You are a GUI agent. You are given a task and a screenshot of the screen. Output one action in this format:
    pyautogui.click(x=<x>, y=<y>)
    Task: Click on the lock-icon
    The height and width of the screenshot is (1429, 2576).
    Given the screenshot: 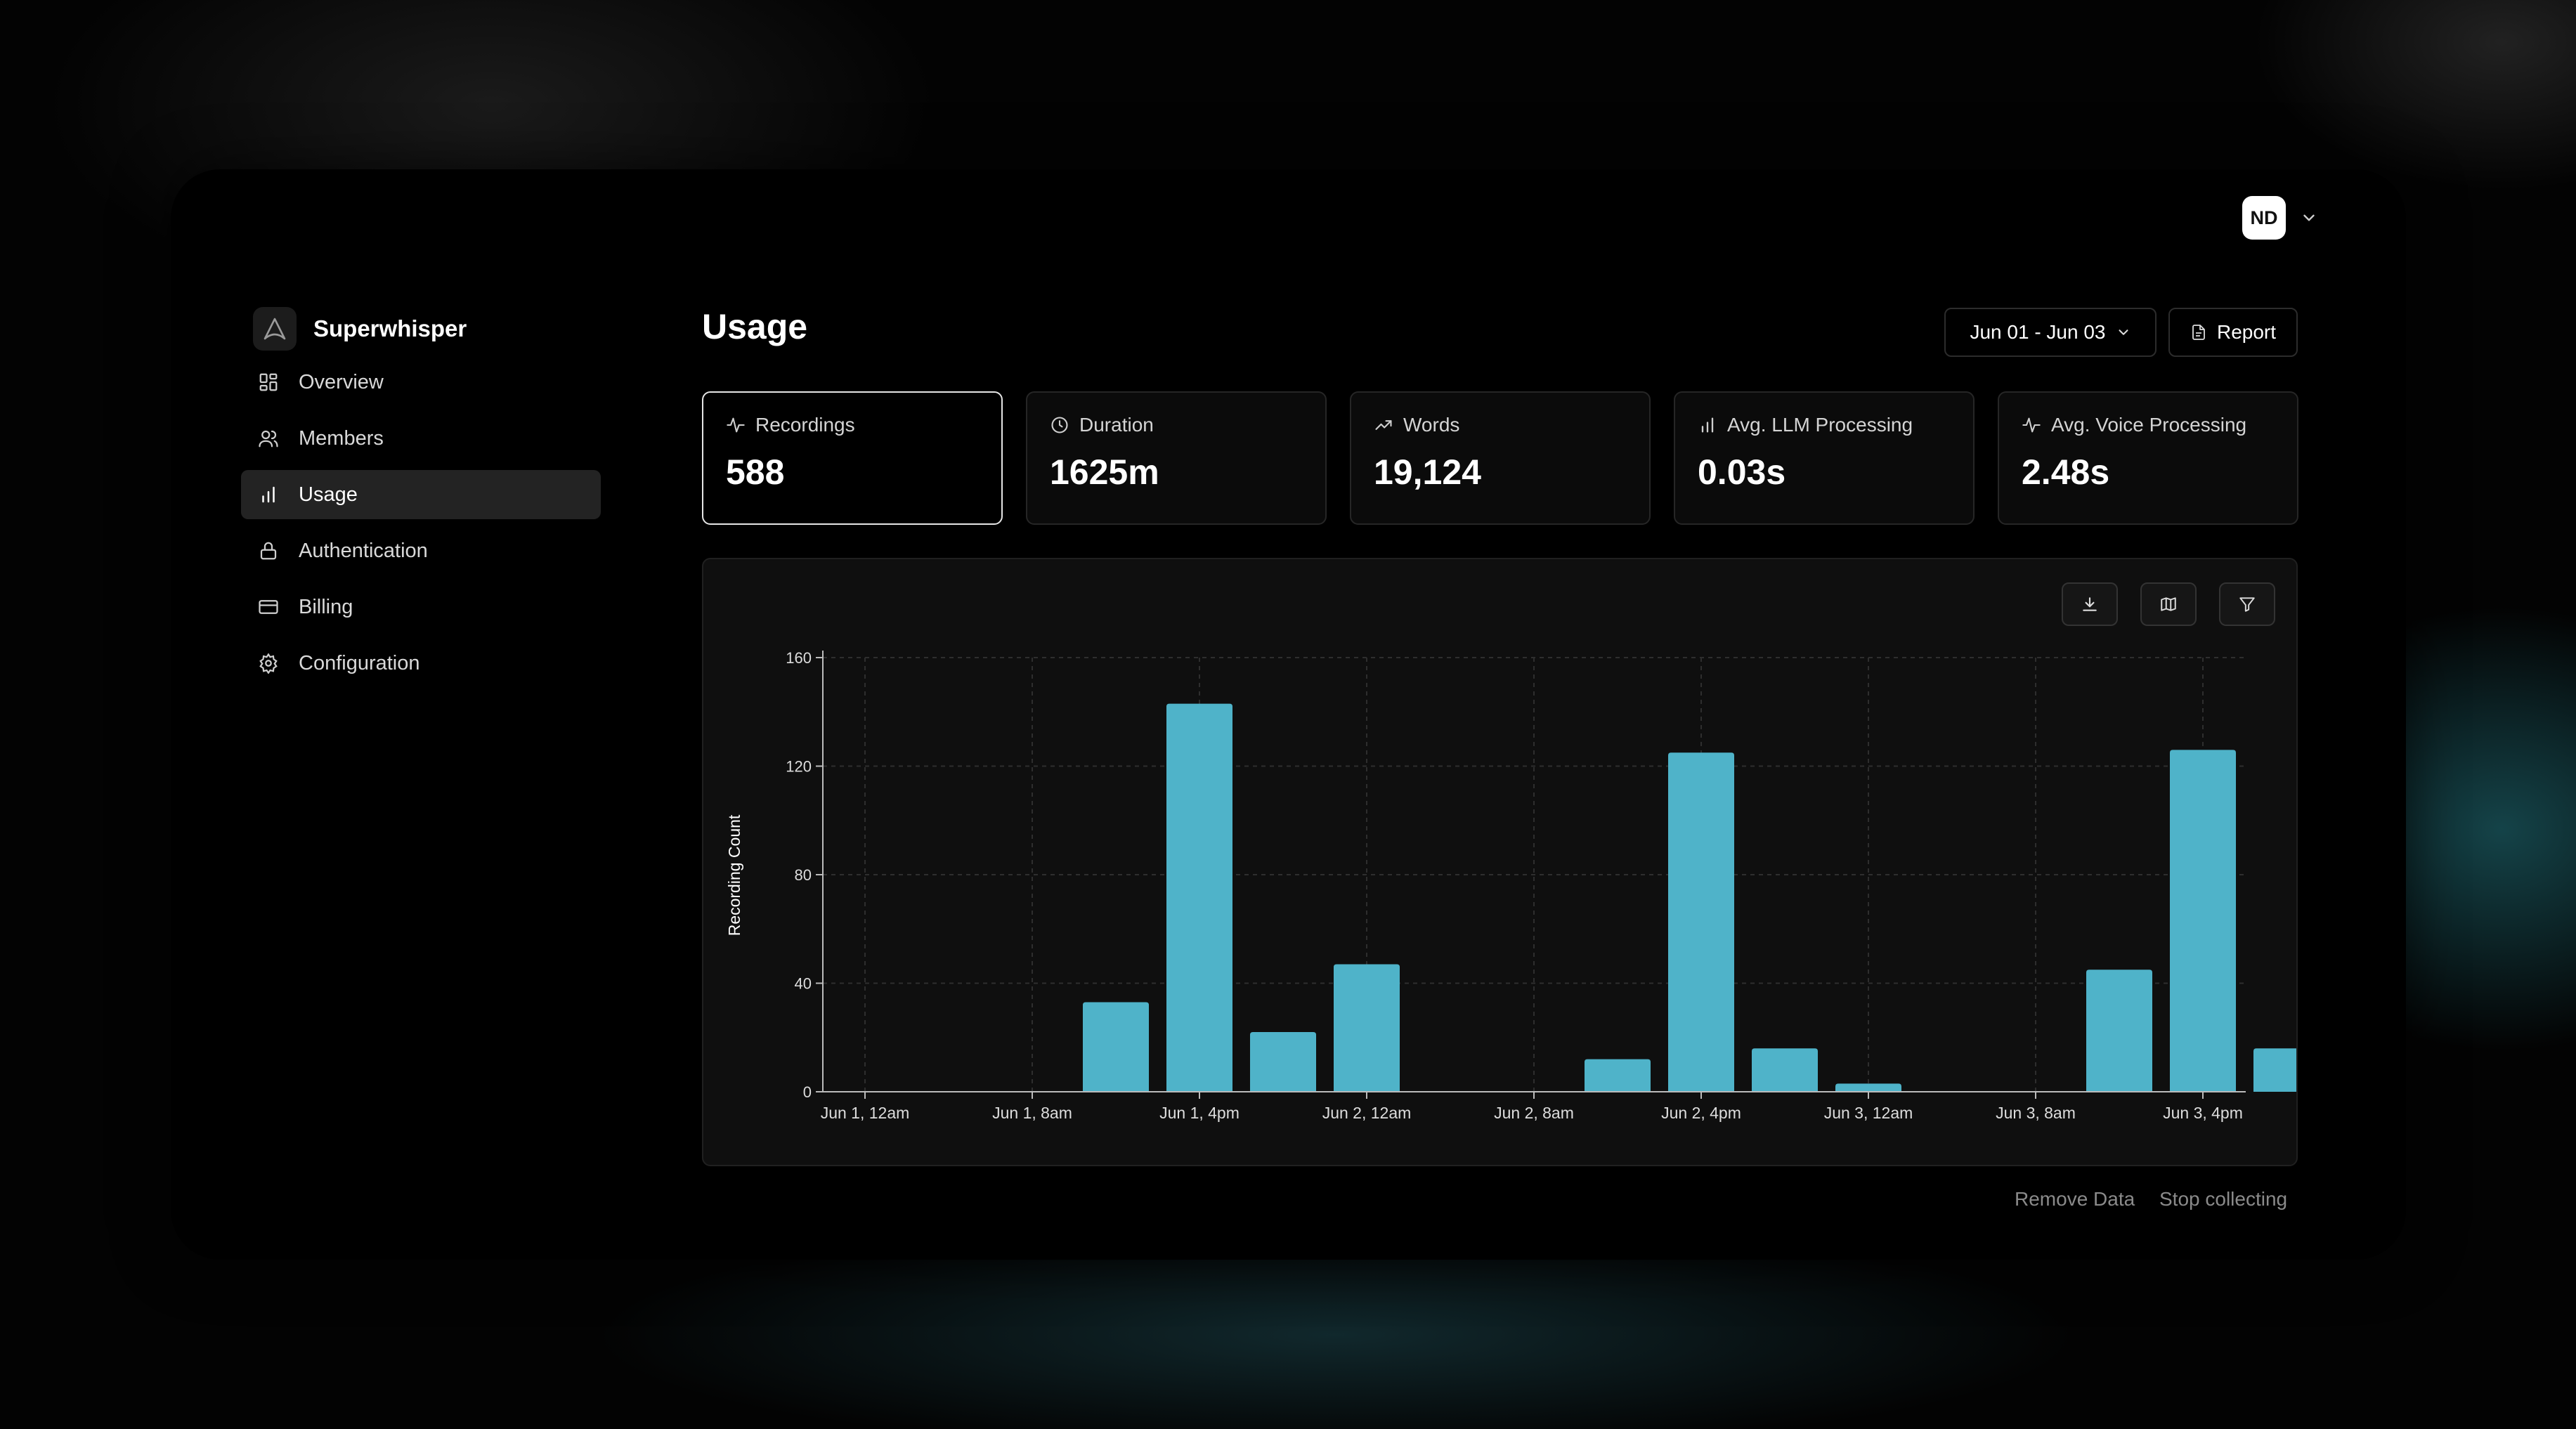 What is the action you would take?
    pyautogui.click(x=268, y=551)
    